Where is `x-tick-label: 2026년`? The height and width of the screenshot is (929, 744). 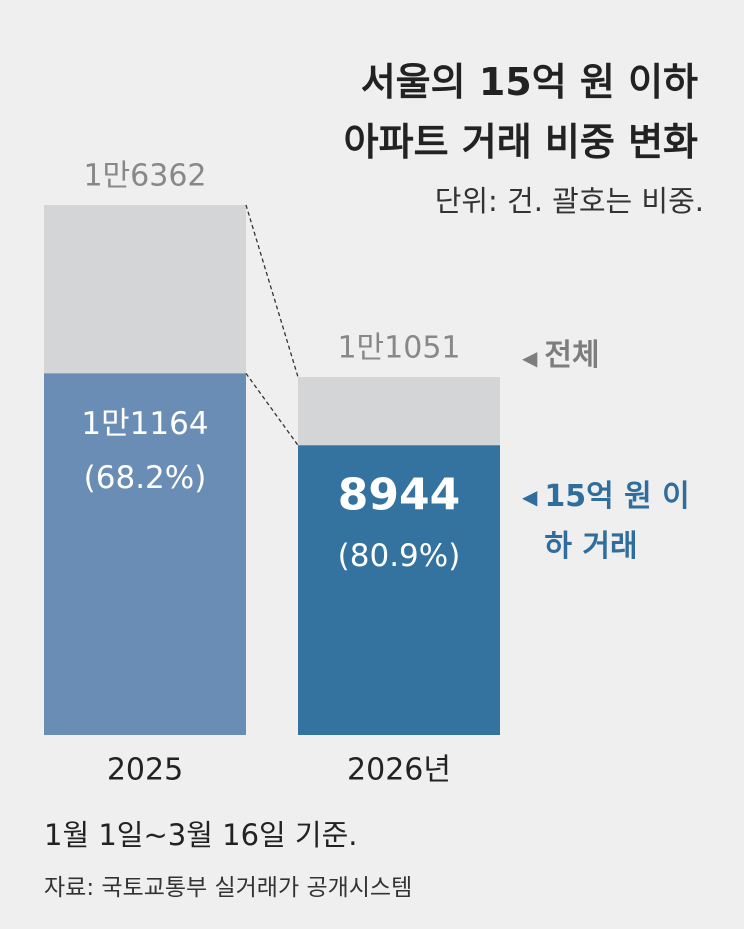 x-tick-label: 2026년 is located at coordinates (399, 770).